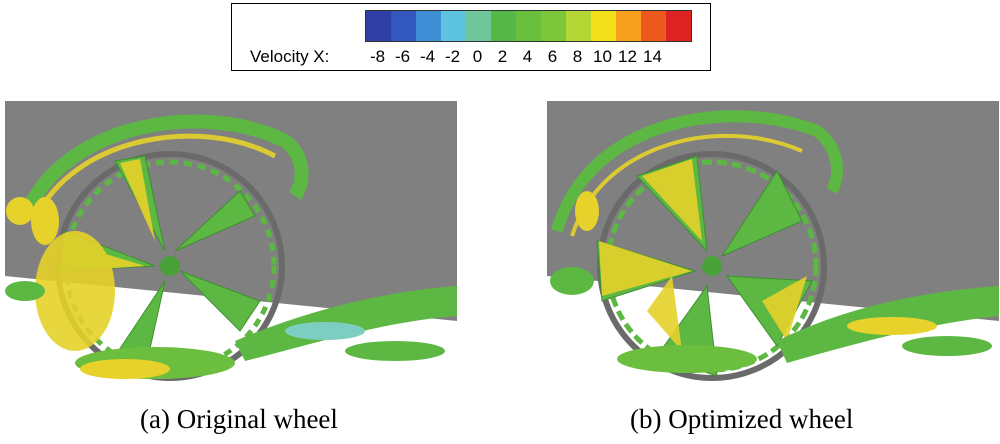 The image size is (1000, 444). Describe the element at coordinates (502, 56) in the screenshot. I see `legend-tick-label: 2` at that location.